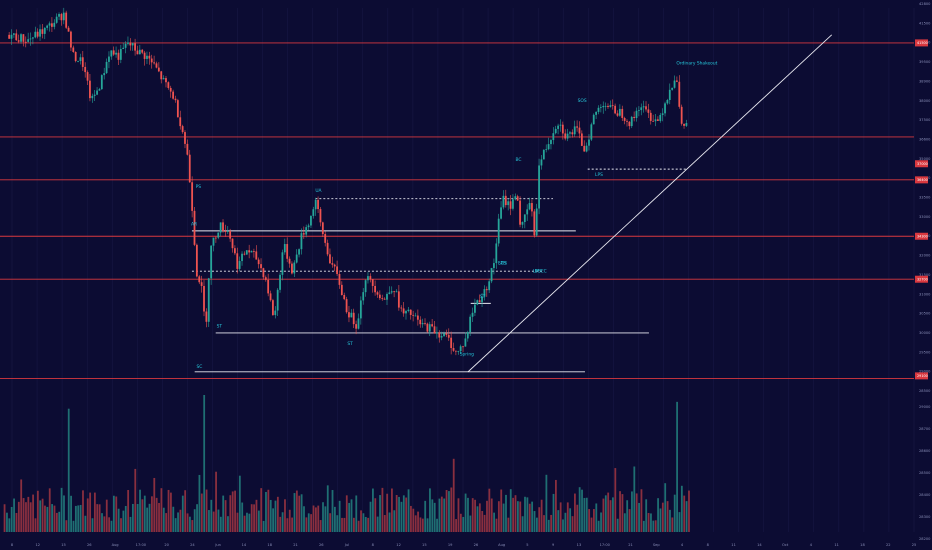 This screenshot has height=550, width=932. What do you see at coordinates (63, 545) in the screenshot?
I see `time-tick-label: 15` at bounding box center [63, 545].